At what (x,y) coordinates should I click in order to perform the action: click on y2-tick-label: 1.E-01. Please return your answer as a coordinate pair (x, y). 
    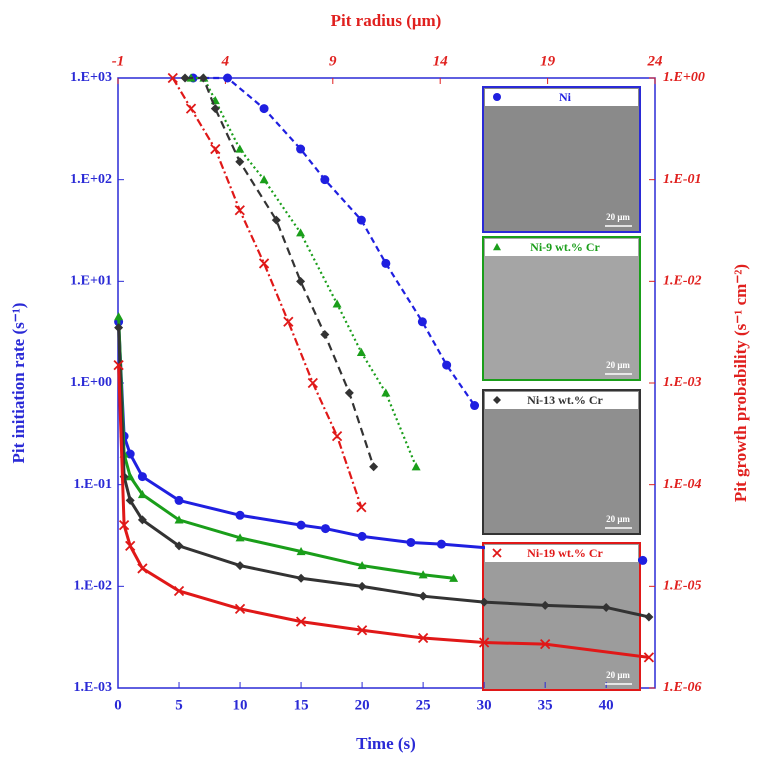
    Looking at the image, I should click on (682, 179).